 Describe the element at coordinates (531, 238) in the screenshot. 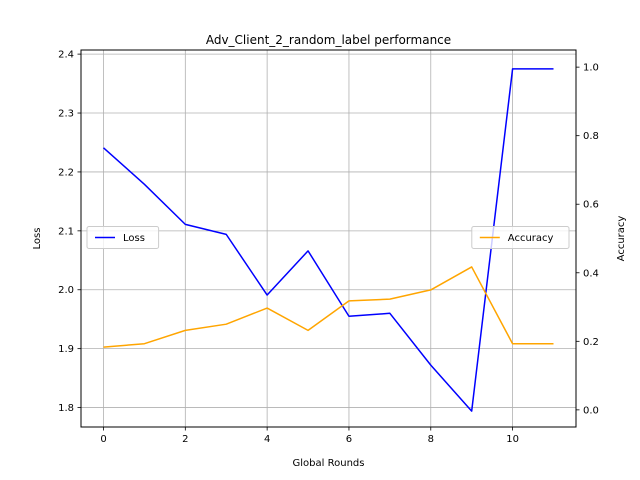

I see `legend-label-accuracy: Accuracy` at that location.